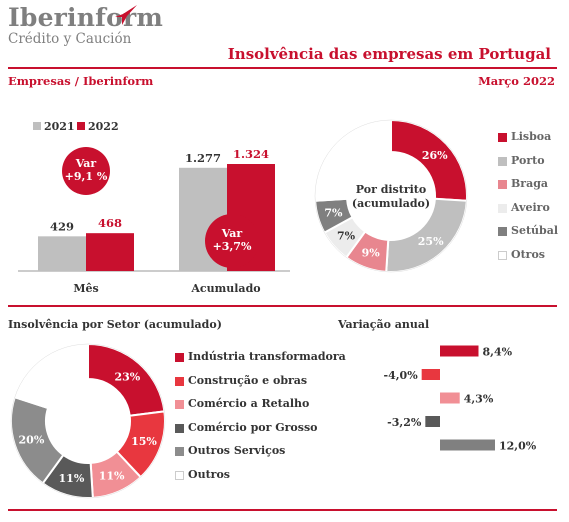 Image resolution: width=569 pixels, height=522 pixels. What do you see at coordinates (404, 422) in the screenshot?
I see `variation-label-3: -3,2%` at bounding box center [404, 422].